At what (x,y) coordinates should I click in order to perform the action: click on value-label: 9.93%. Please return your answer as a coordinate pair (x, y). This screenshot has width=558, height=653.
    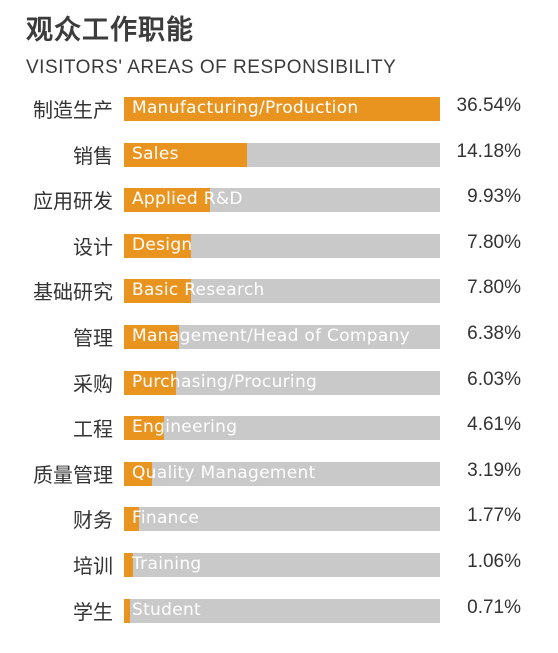
    Looking at the image, I should click on (494, 197).